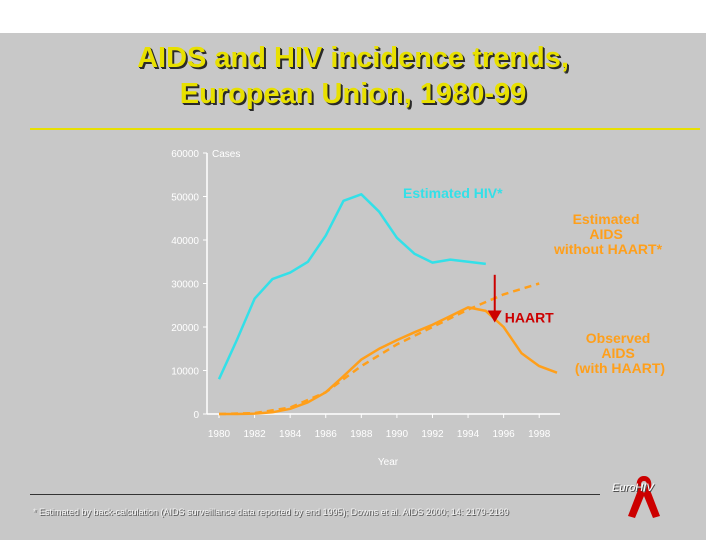 The height and width of the screenshot is (540, 720). I want to click on aids-estimated-label-line: Estimated, so click(606, 219).